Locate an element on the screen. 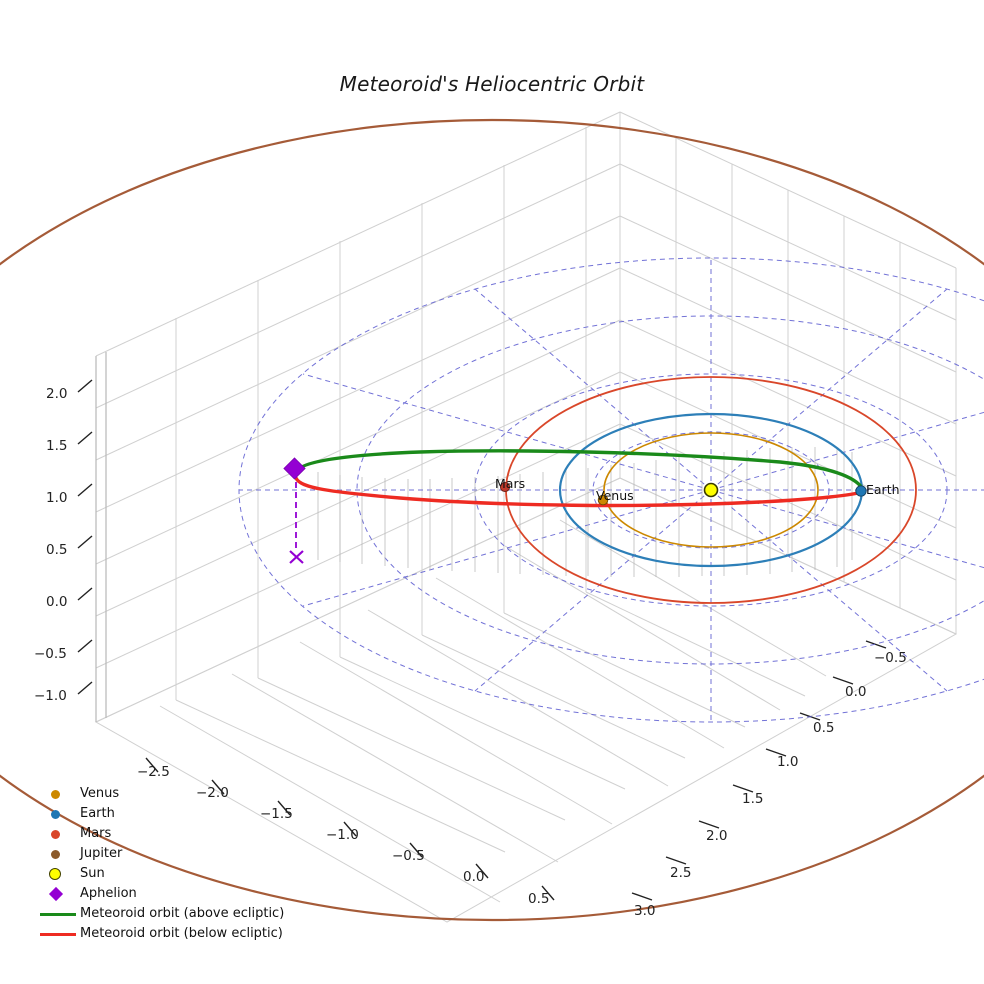 This screenshot has width=984, height=984. legend-item-jupiter: Jupiter is located at coordinates (186, 854).